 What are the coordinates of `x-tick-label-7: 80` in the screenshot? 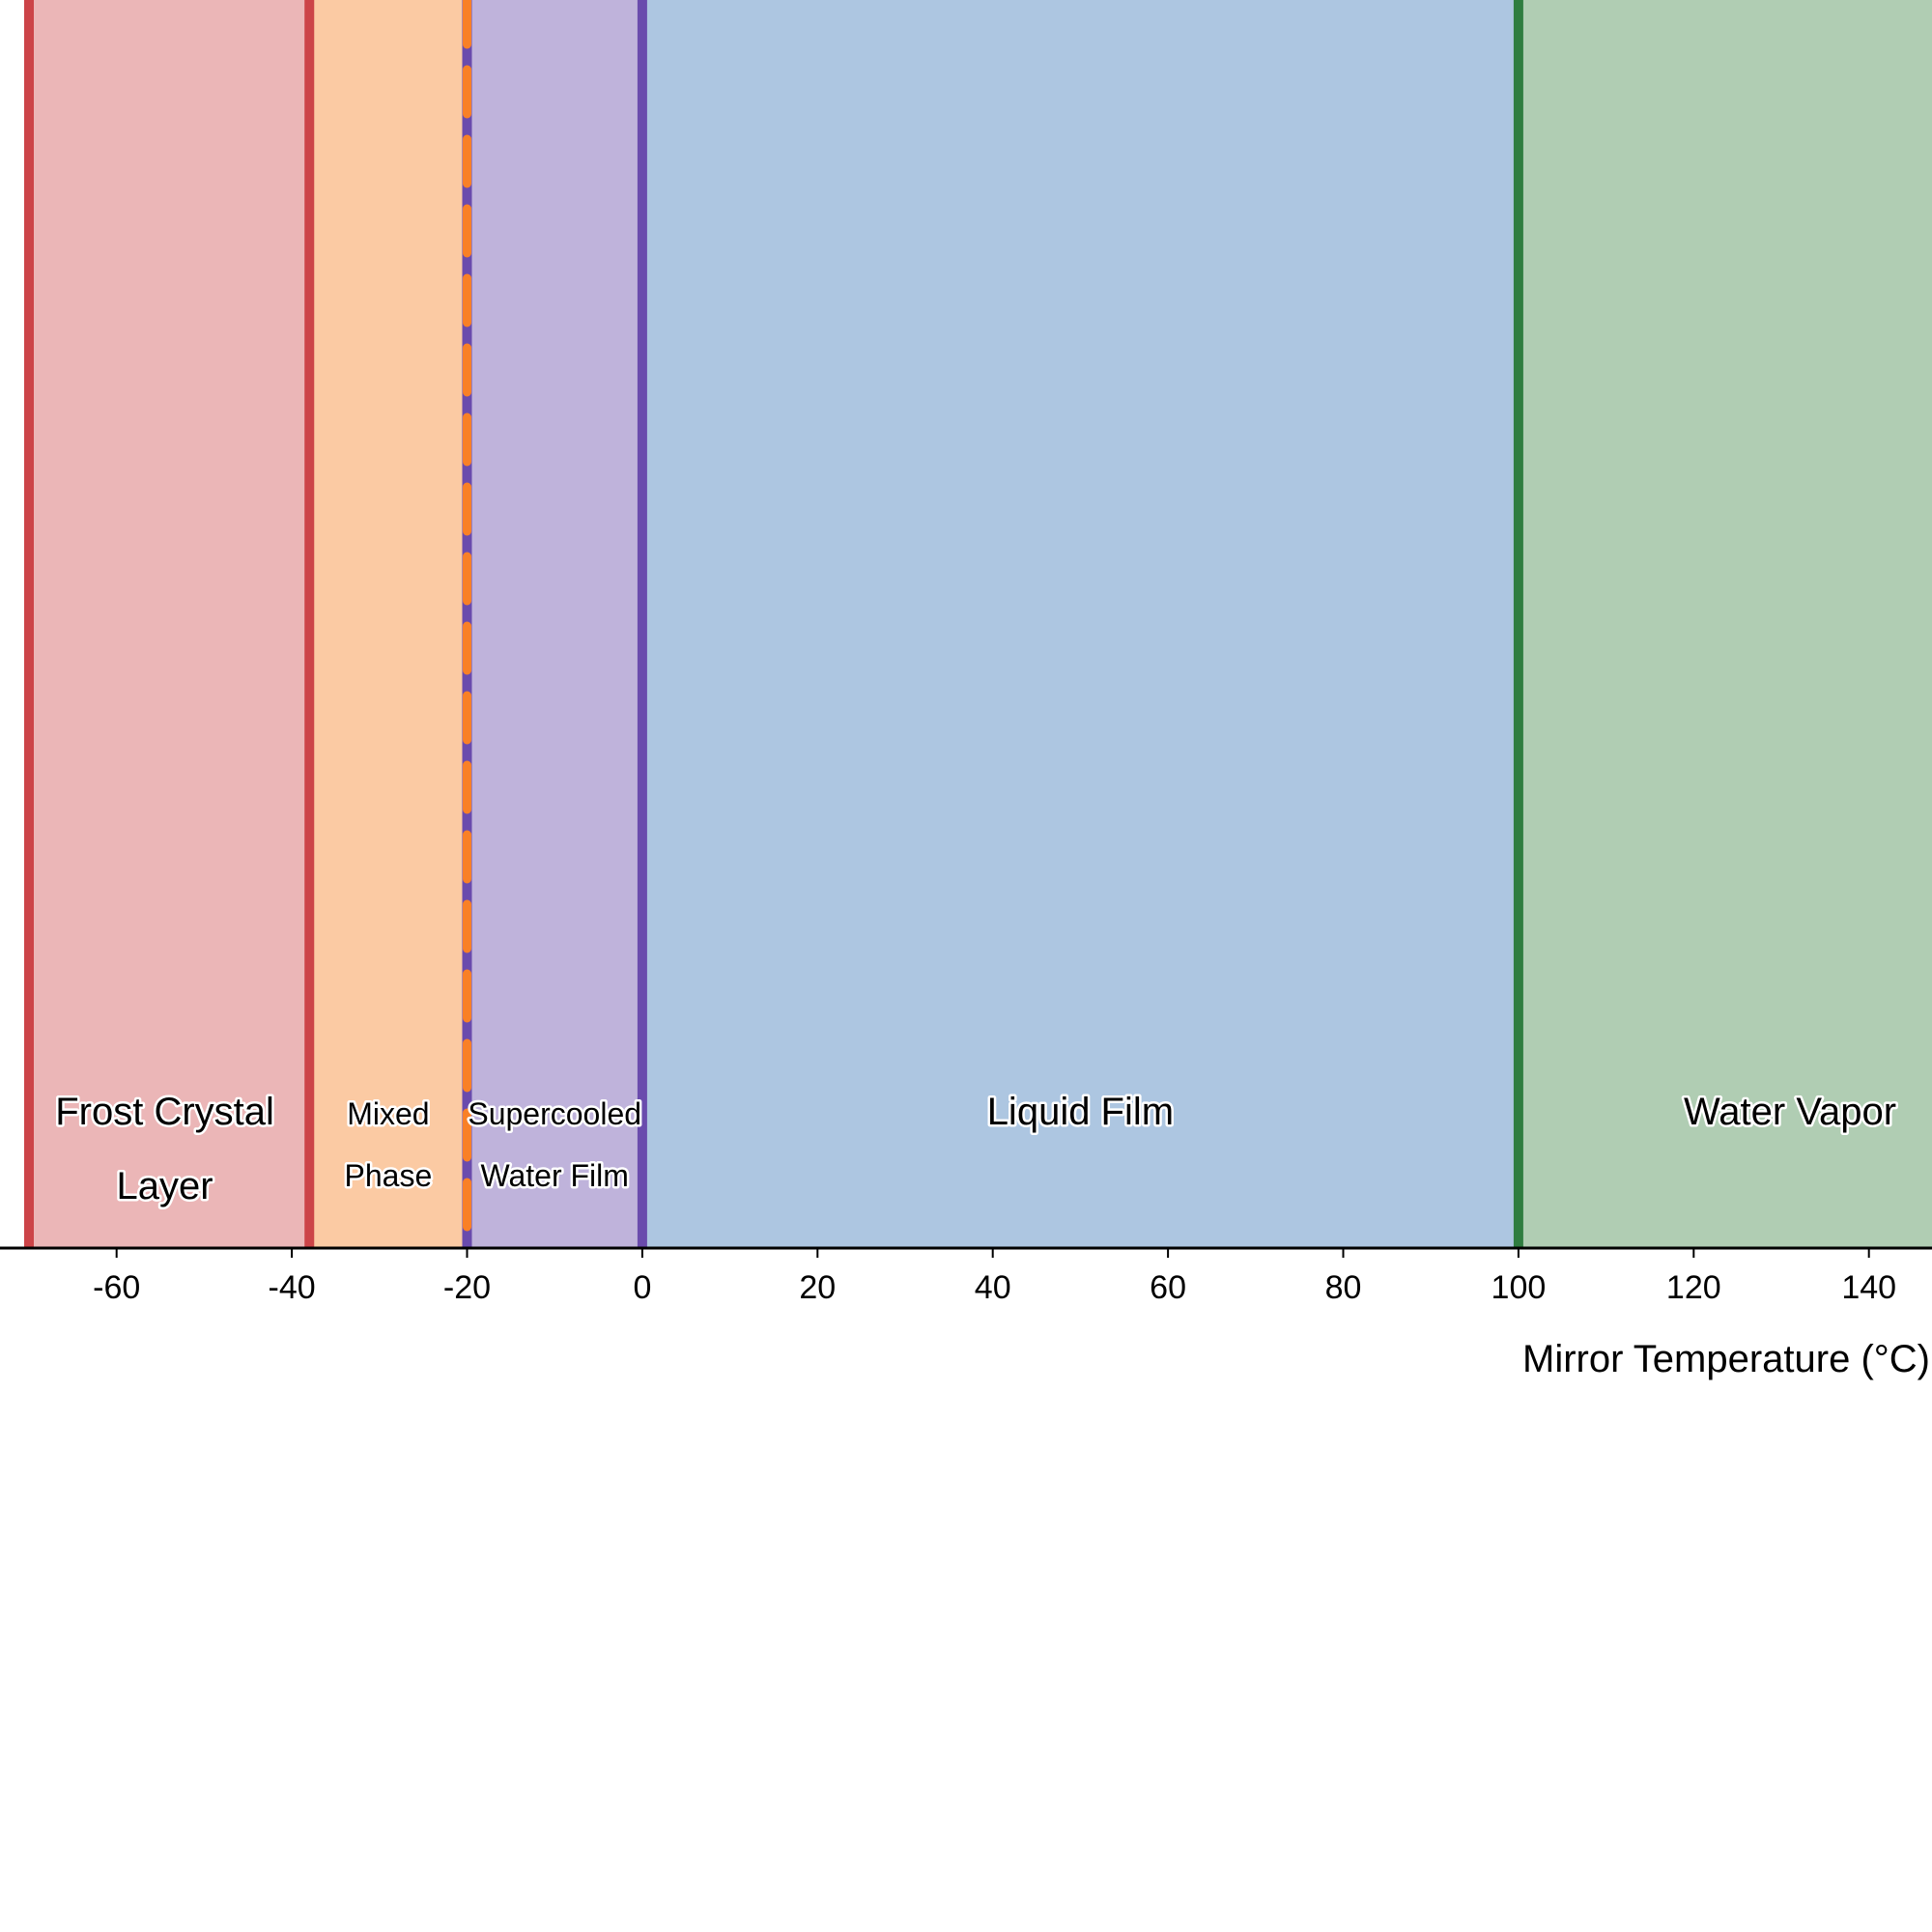 It's located at (1343, 1287).